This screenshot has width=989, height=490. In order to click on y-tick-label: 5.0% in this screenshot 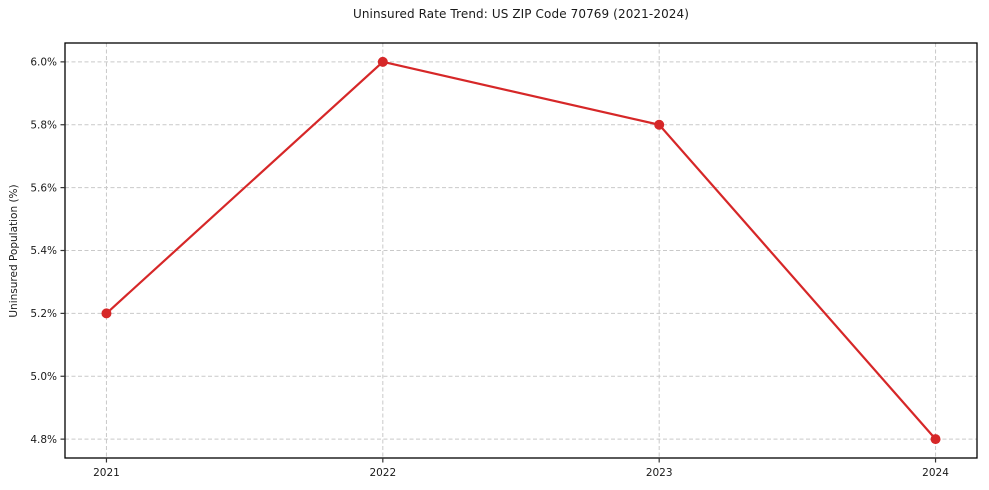, I will do `click(43, 377)`.